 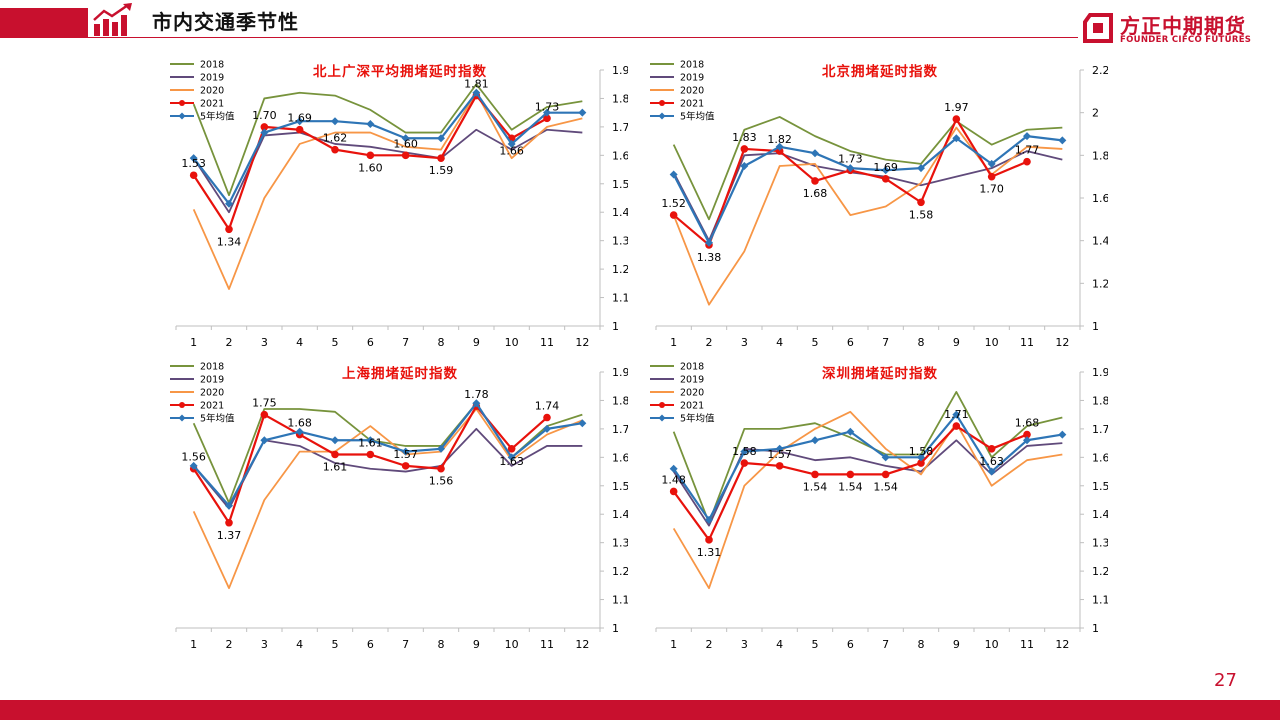 What do you see at coordinates (956, 414) in the screenshot?
I see `data-label-2021: 1.71` at bounding box center [956, 414].